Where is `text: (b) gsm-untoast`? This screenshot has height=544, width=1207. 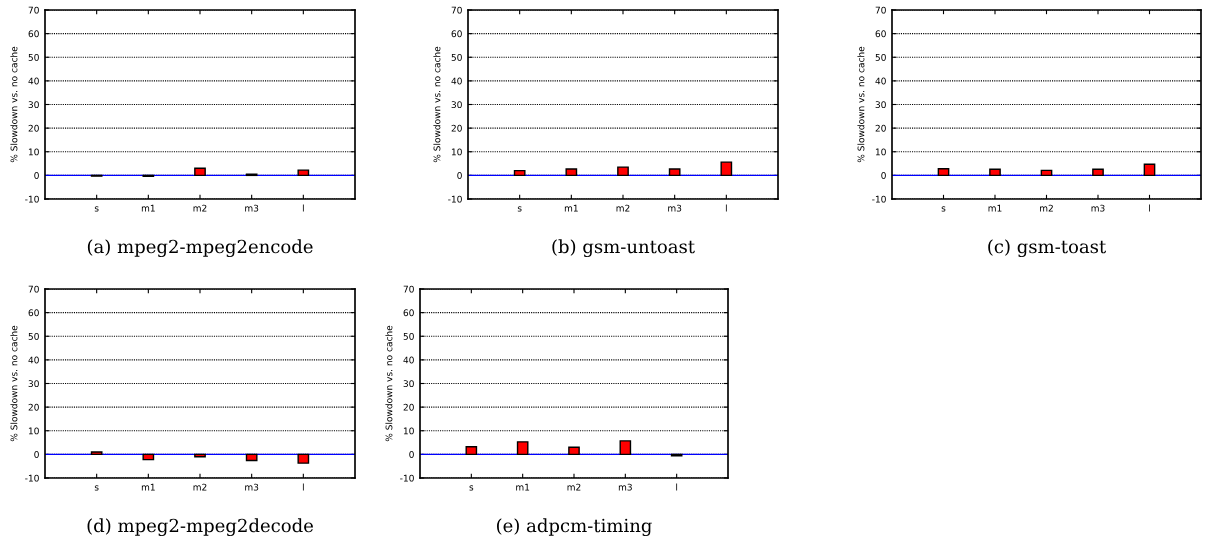
text: (b) gsm-untoast is located at coordinates (623, 248).